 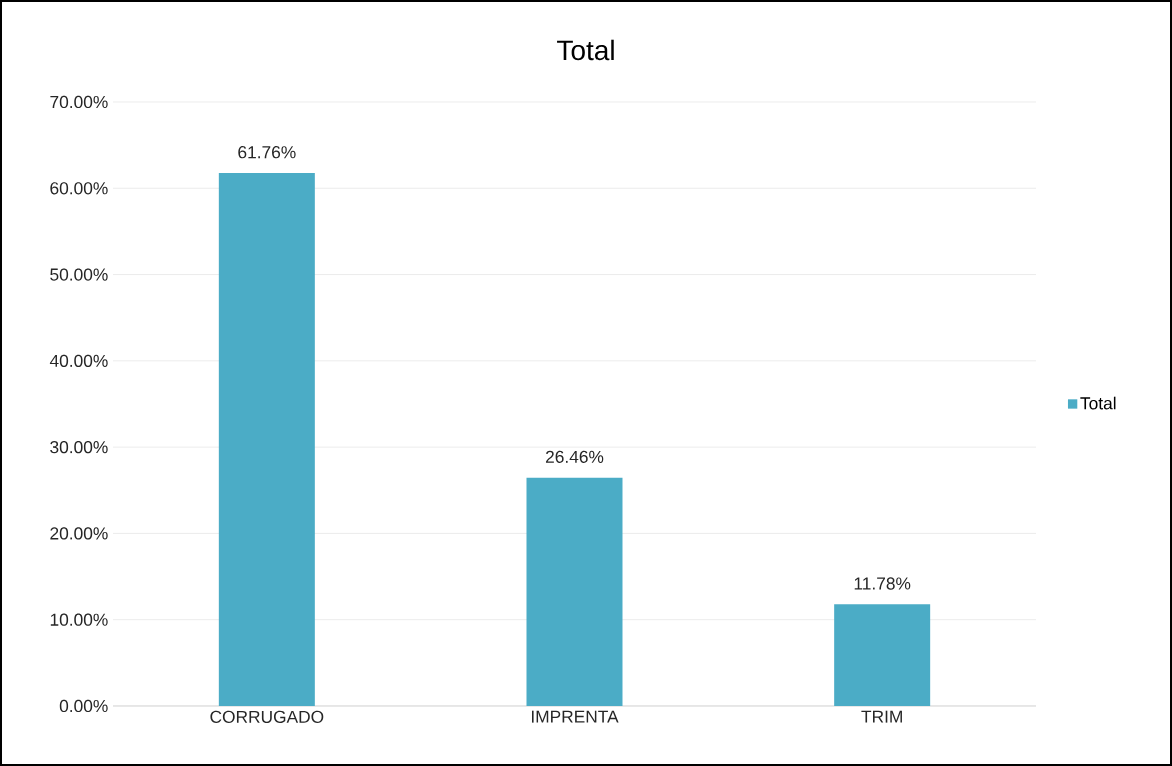 What do you see at coordinates (575, 716) in the screenshot?
I see `x-tick-label: IMPRENTA` at bounding box center [575, 716].